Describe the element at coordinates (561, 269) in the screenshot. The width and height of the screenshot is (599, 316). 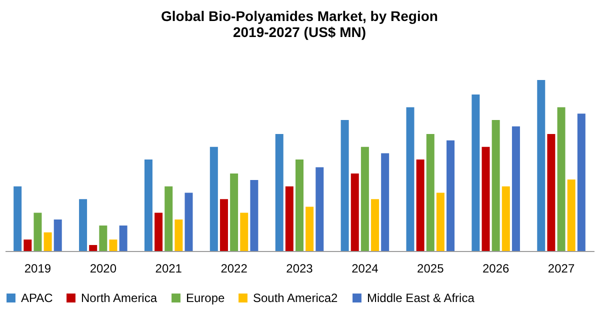
I see `x-tick-label: 2027` at that location.